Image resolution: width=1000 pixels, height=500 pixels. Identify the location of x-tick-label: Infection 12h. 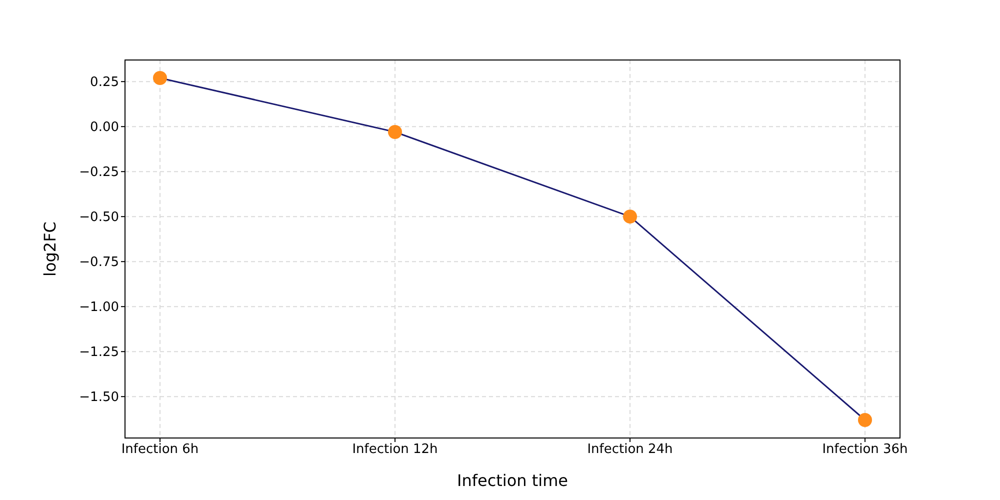
(395, 450).